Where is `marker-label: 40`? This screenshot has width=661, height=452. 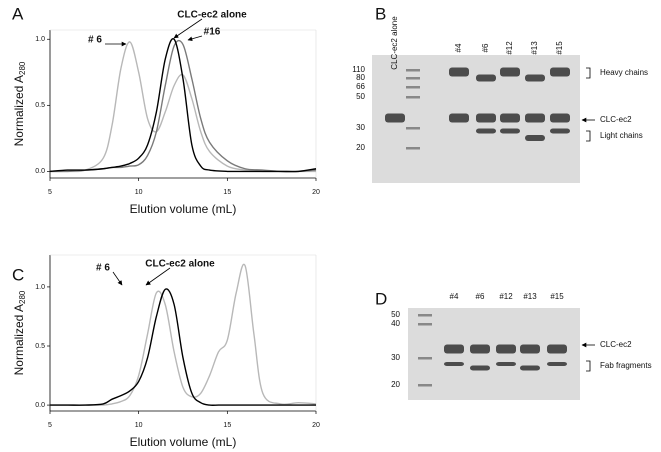 marker-label: 40 is located at coordinates (395, 323).